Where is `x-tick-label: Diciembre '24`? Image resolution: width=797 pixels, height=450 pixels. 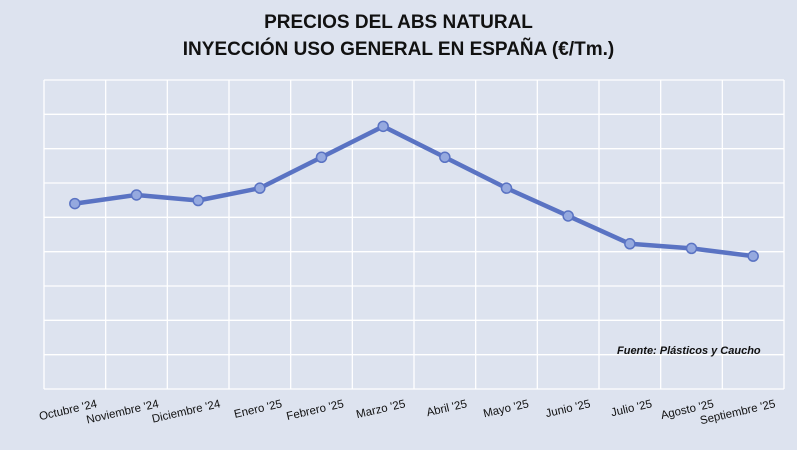 x-tick-label: Diciembre '24 is located at coordinates (186, 412).